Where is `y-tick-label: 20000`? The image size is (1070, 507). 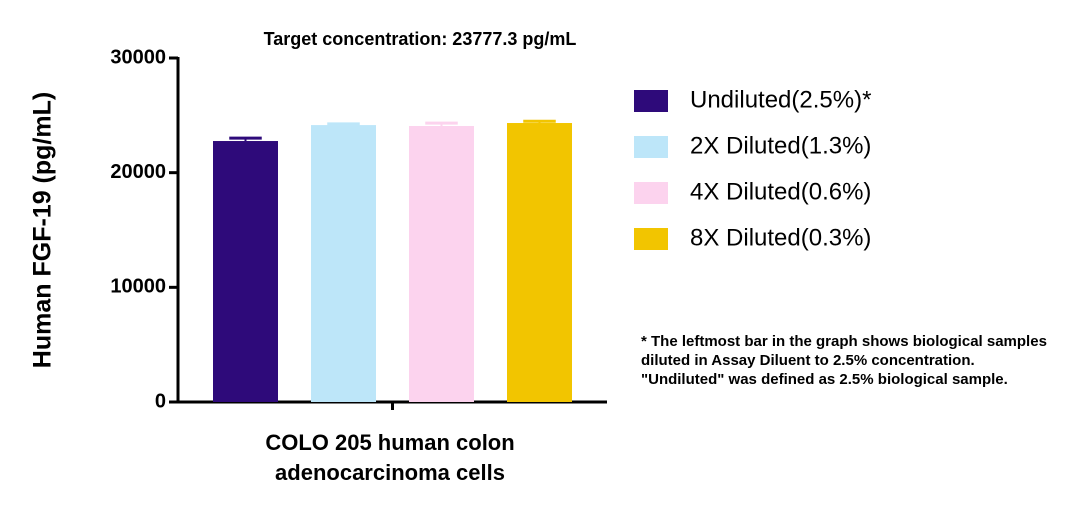
y-tick-label: 20000 is located at coordinates (138, 172).